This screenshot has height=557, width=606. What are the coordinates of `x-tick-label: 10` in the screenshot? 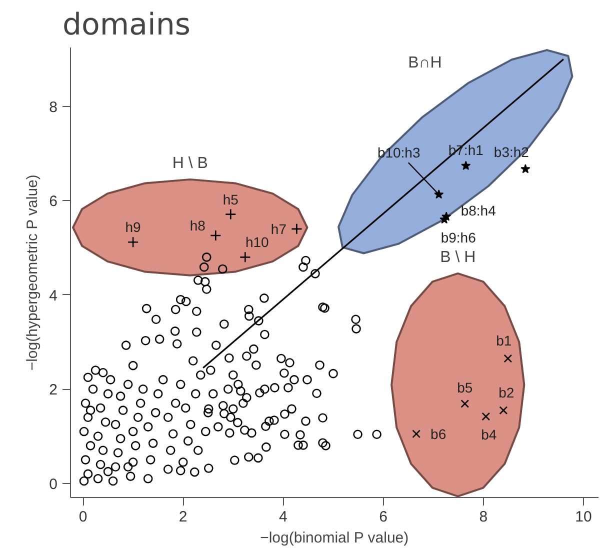 It's located at (583, 517).